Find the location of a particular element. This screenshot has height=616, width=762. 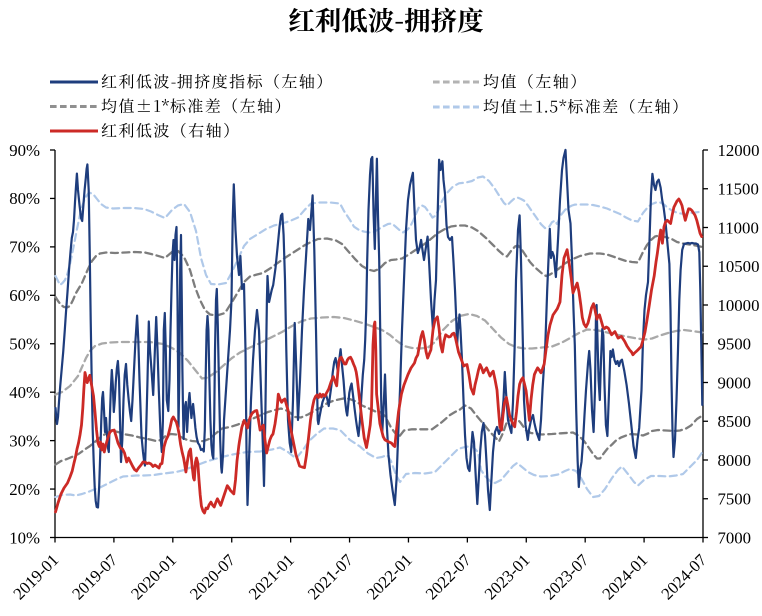

svg-text: 8000 is located at coordinates (735, 460).